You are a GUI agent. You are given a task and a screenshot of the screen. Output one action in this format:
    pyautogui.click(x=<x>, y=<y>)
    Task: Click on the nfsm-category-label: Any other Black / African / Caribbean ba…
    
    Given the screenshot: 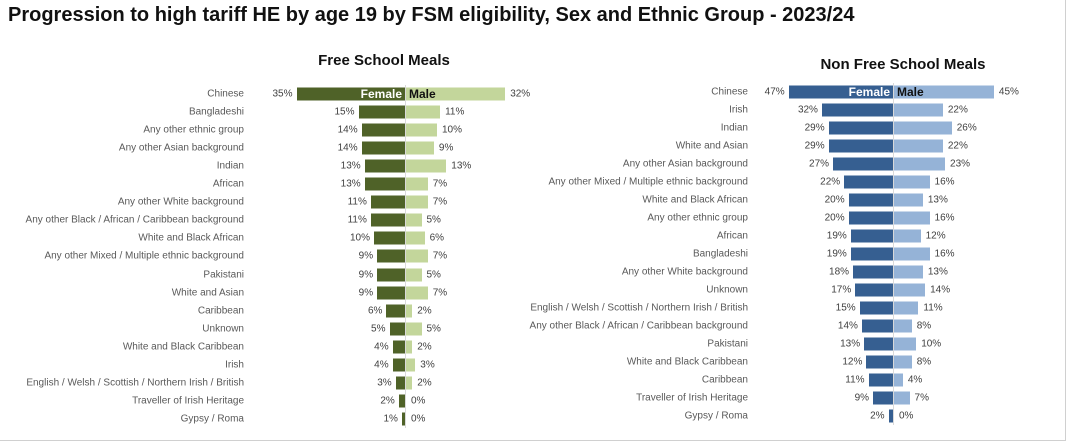 What is the action you would take?
    pyautogui.click(x=638, y=326)
    